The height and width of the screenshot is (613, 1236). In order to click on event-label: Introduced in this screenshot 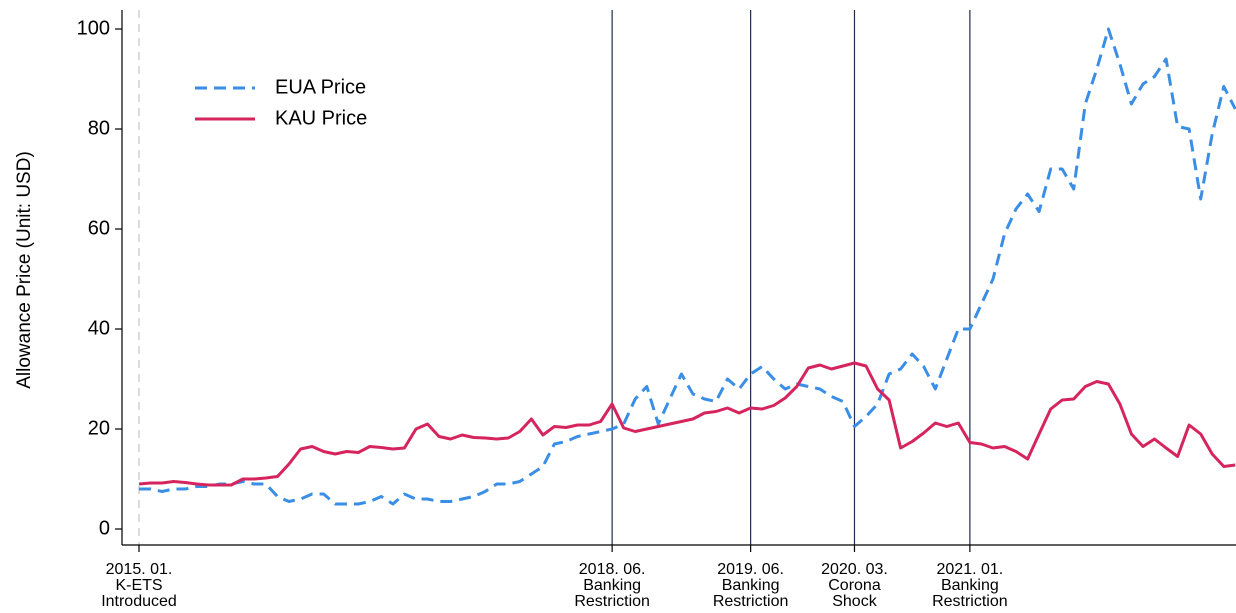, I will do `click(139, 601)`.